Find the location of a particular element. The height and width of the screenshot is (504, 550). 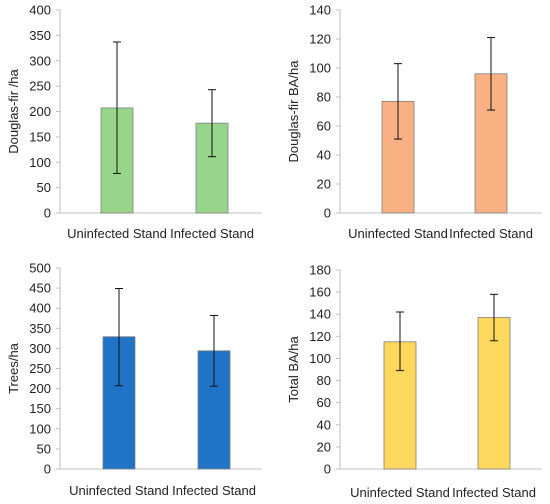

y-tick-label: 500 is located at coordinates (40, 268).